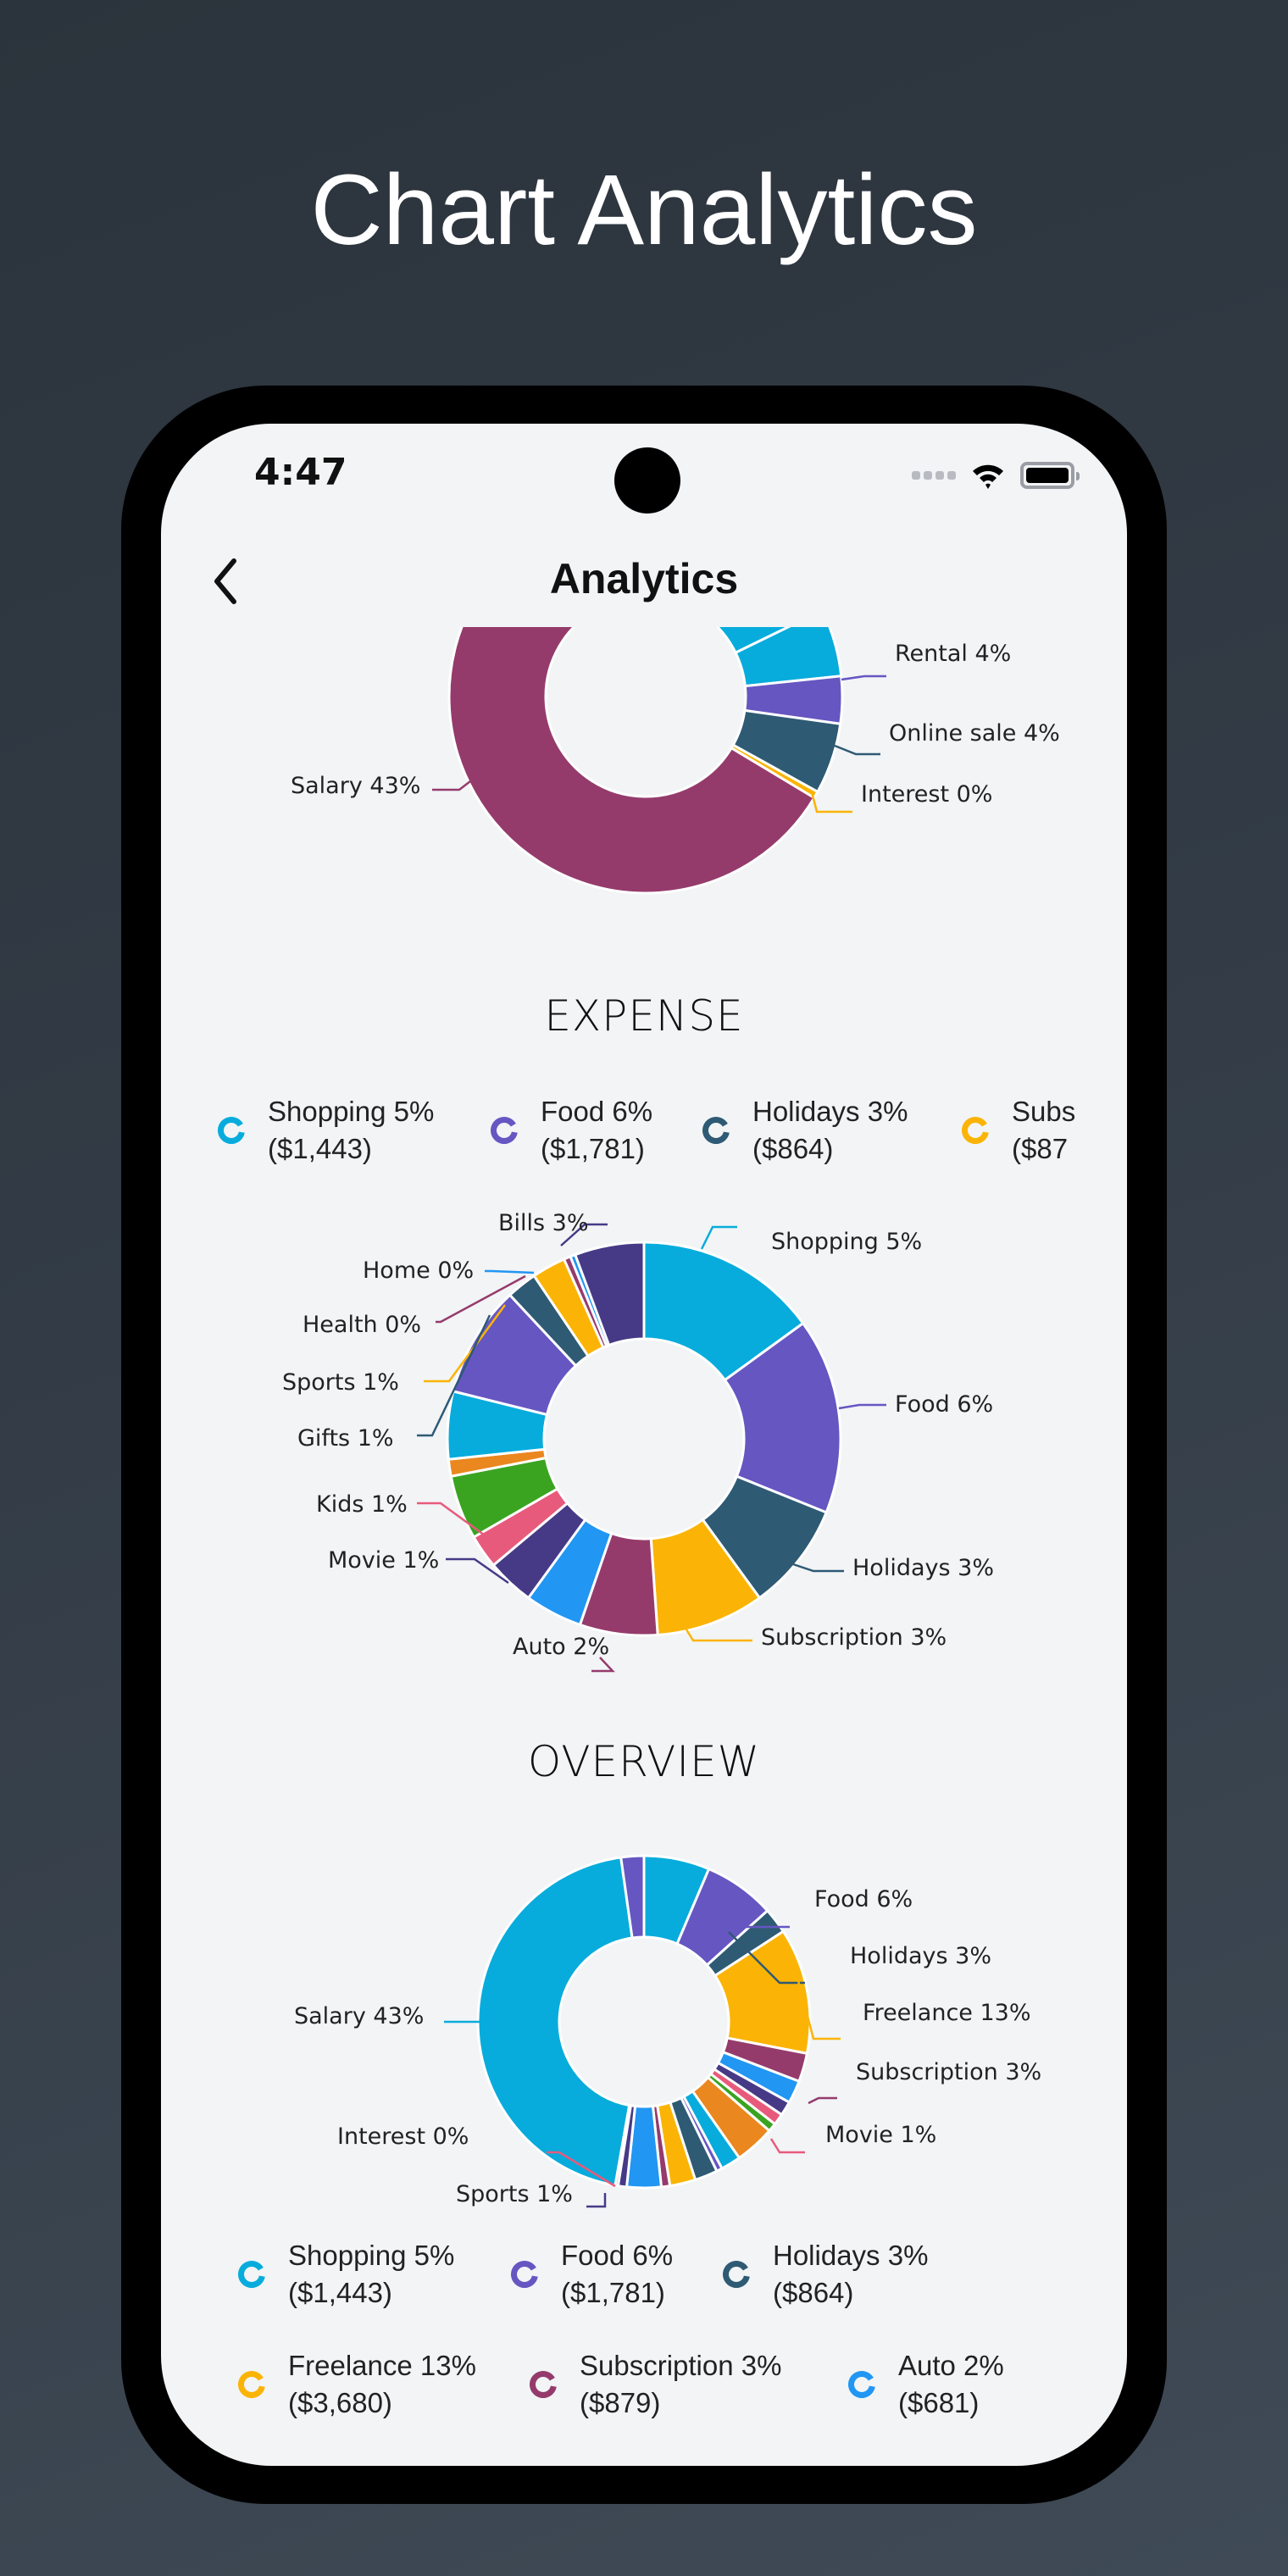  What do you see at coordinates (831, 1130) in the screenshot?
I see `expense-legend-item: Holidays 3% ($864)` at bounding box center [831, 1130].